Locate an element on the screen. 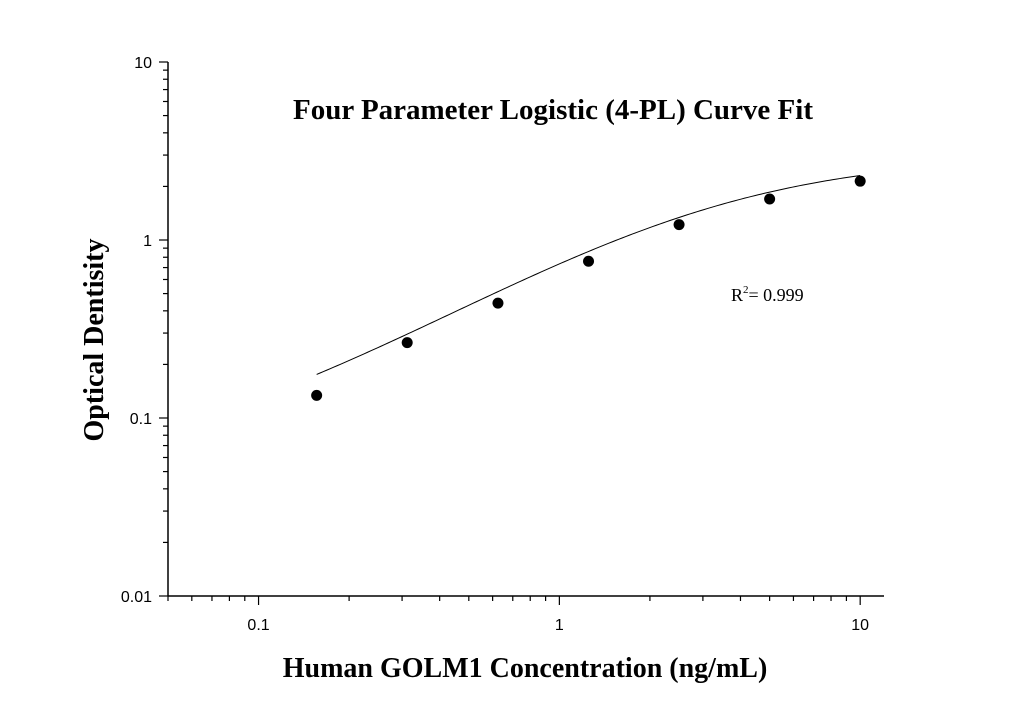  x-ticks: 0.1 1 10 is located at coordinates (518, 615).